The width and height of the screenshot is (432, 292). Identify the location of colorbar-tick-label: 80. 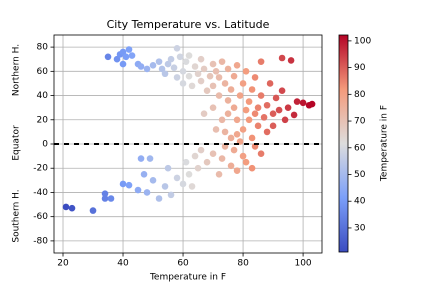
(360, 95).